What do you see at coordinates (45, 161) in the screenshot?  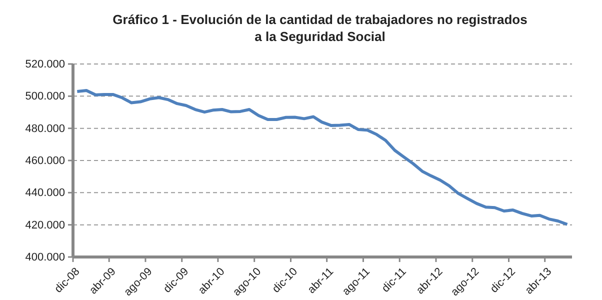 I see `y-tick-label: 460.000` at bounding box center [45, 161].